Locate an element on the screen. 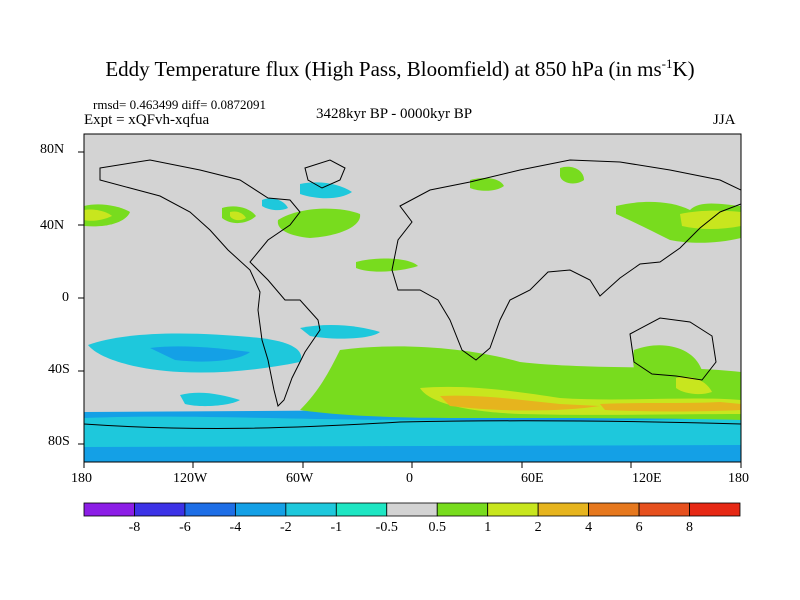 The image size is (800, 600). lat-tick-0: 0 is located at coordinates (65, 297).